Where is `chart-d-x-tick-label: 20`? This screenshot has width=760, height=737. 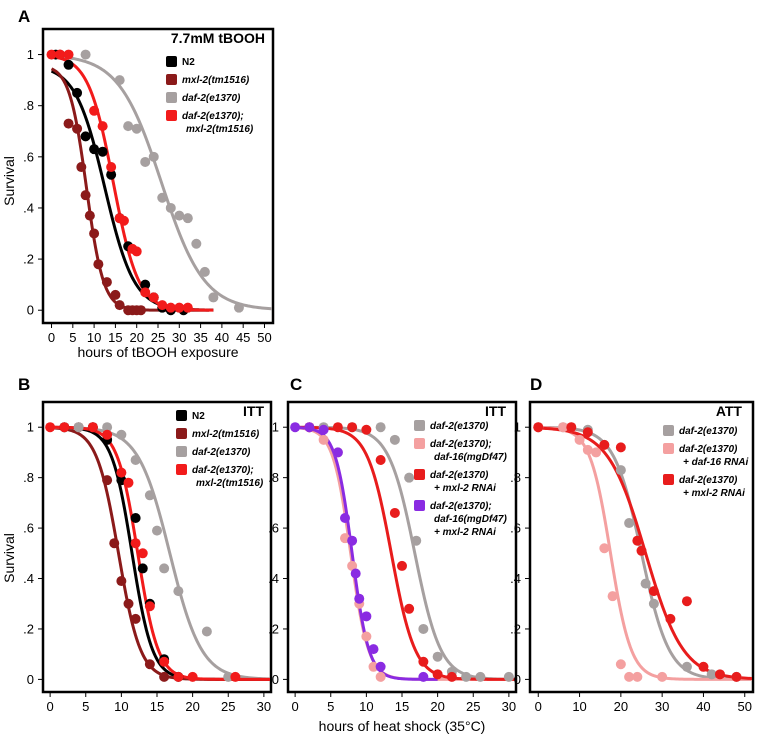
chart-d-x-tick-label: 20 is located at coordinates (621, 706).